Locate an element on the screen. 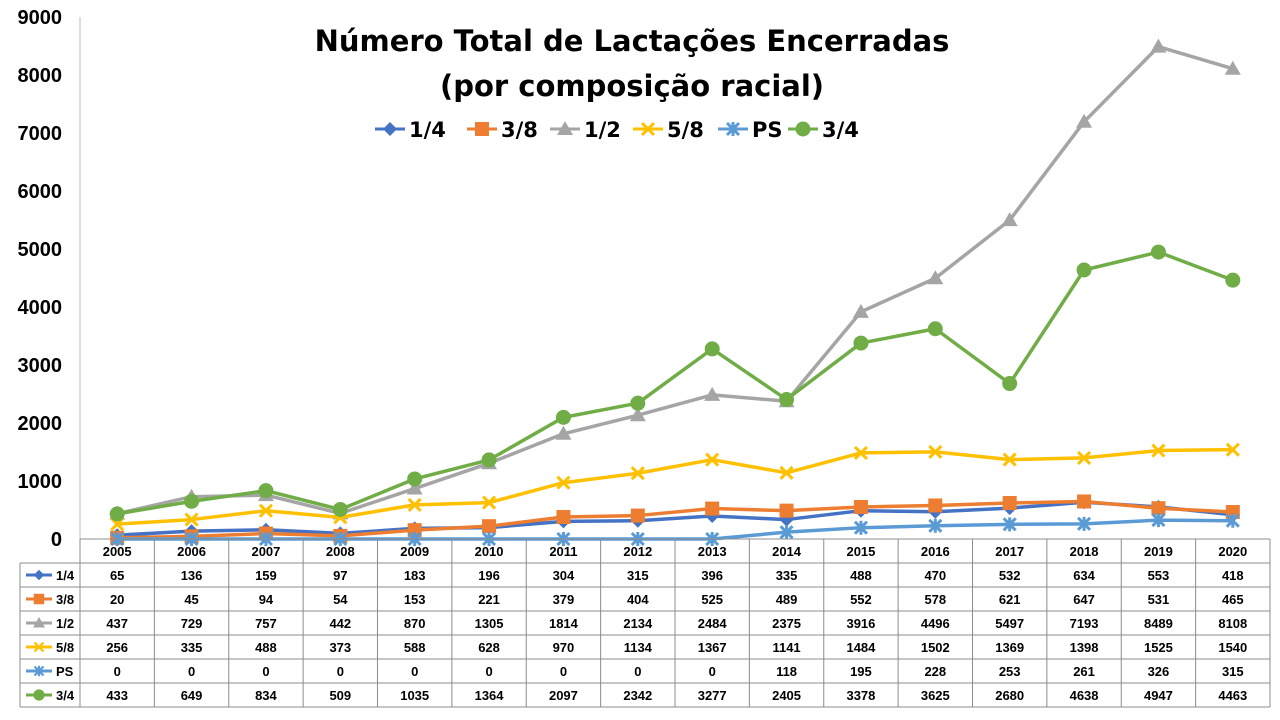 This screenshot has height=720, width=1280. x-tick-label: 2009 is located at coordinates (414, 551).